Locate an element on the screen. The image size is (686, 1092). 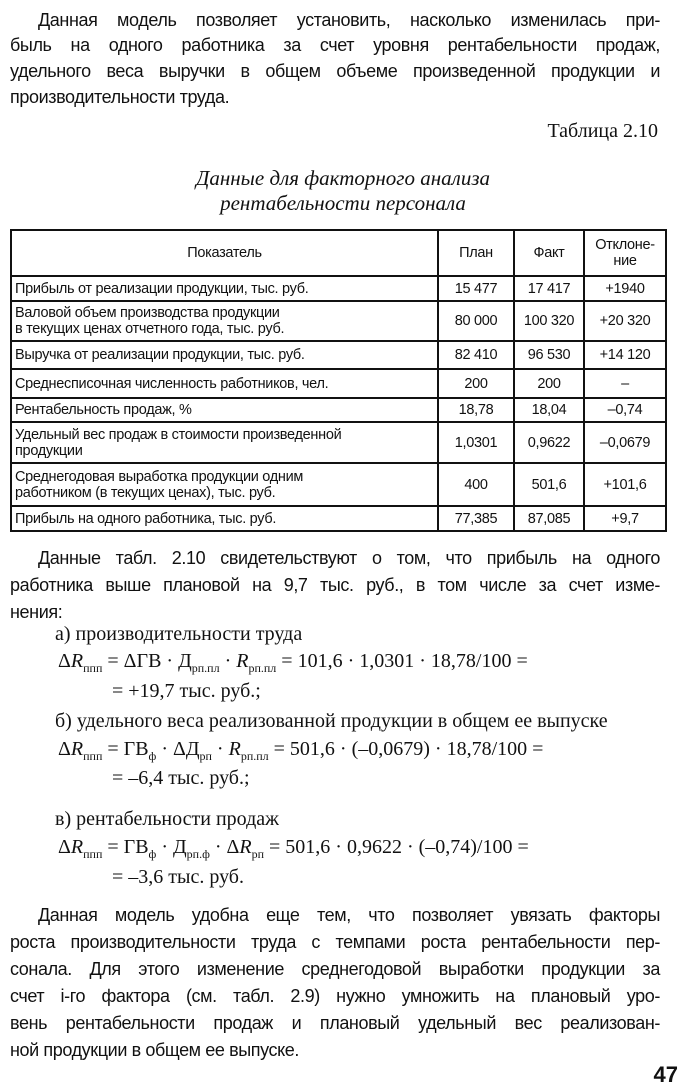
deviation-cell: –0,74 is located at coordinates (625, 410).